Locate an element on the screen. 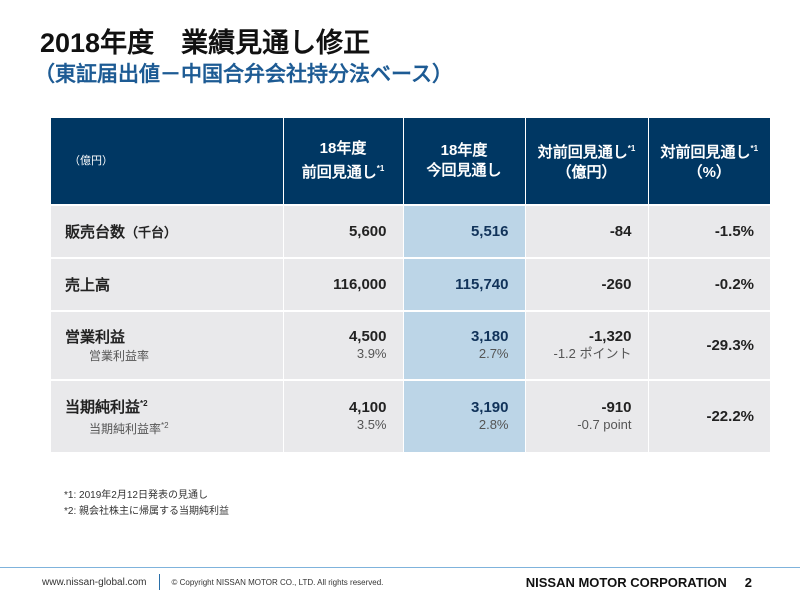 This screenshot has height=600, width=800. sub-value: -1.2 ポイント is located at coordinates (592, 353).